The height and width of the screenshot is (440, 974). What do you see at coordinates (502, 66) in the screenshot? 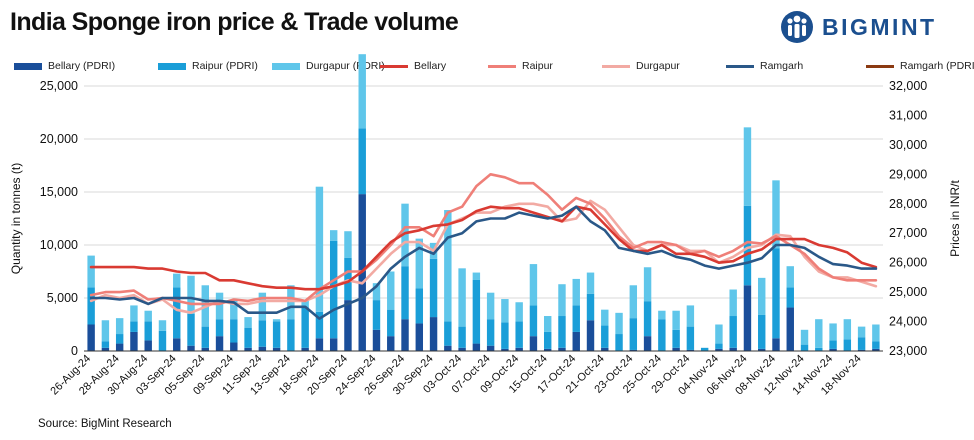
I see `legend-swatch` at bounding box center [502, 66].